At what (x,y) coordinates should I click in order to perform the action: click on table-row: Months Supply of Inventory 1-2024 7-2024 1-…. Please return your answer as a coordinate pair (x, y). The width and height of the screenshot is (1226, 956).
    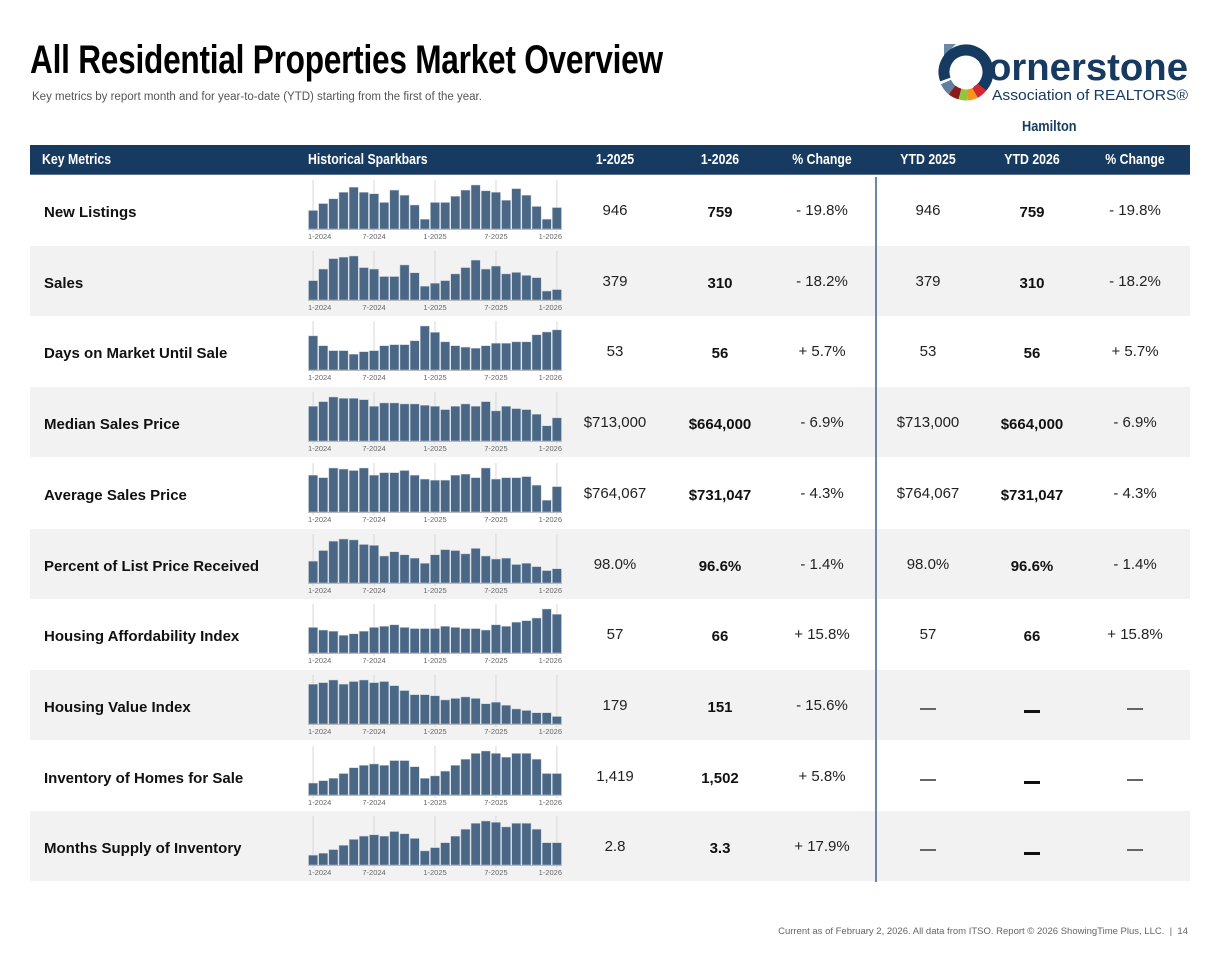
    Looking at the image, I should click on (610, 846).